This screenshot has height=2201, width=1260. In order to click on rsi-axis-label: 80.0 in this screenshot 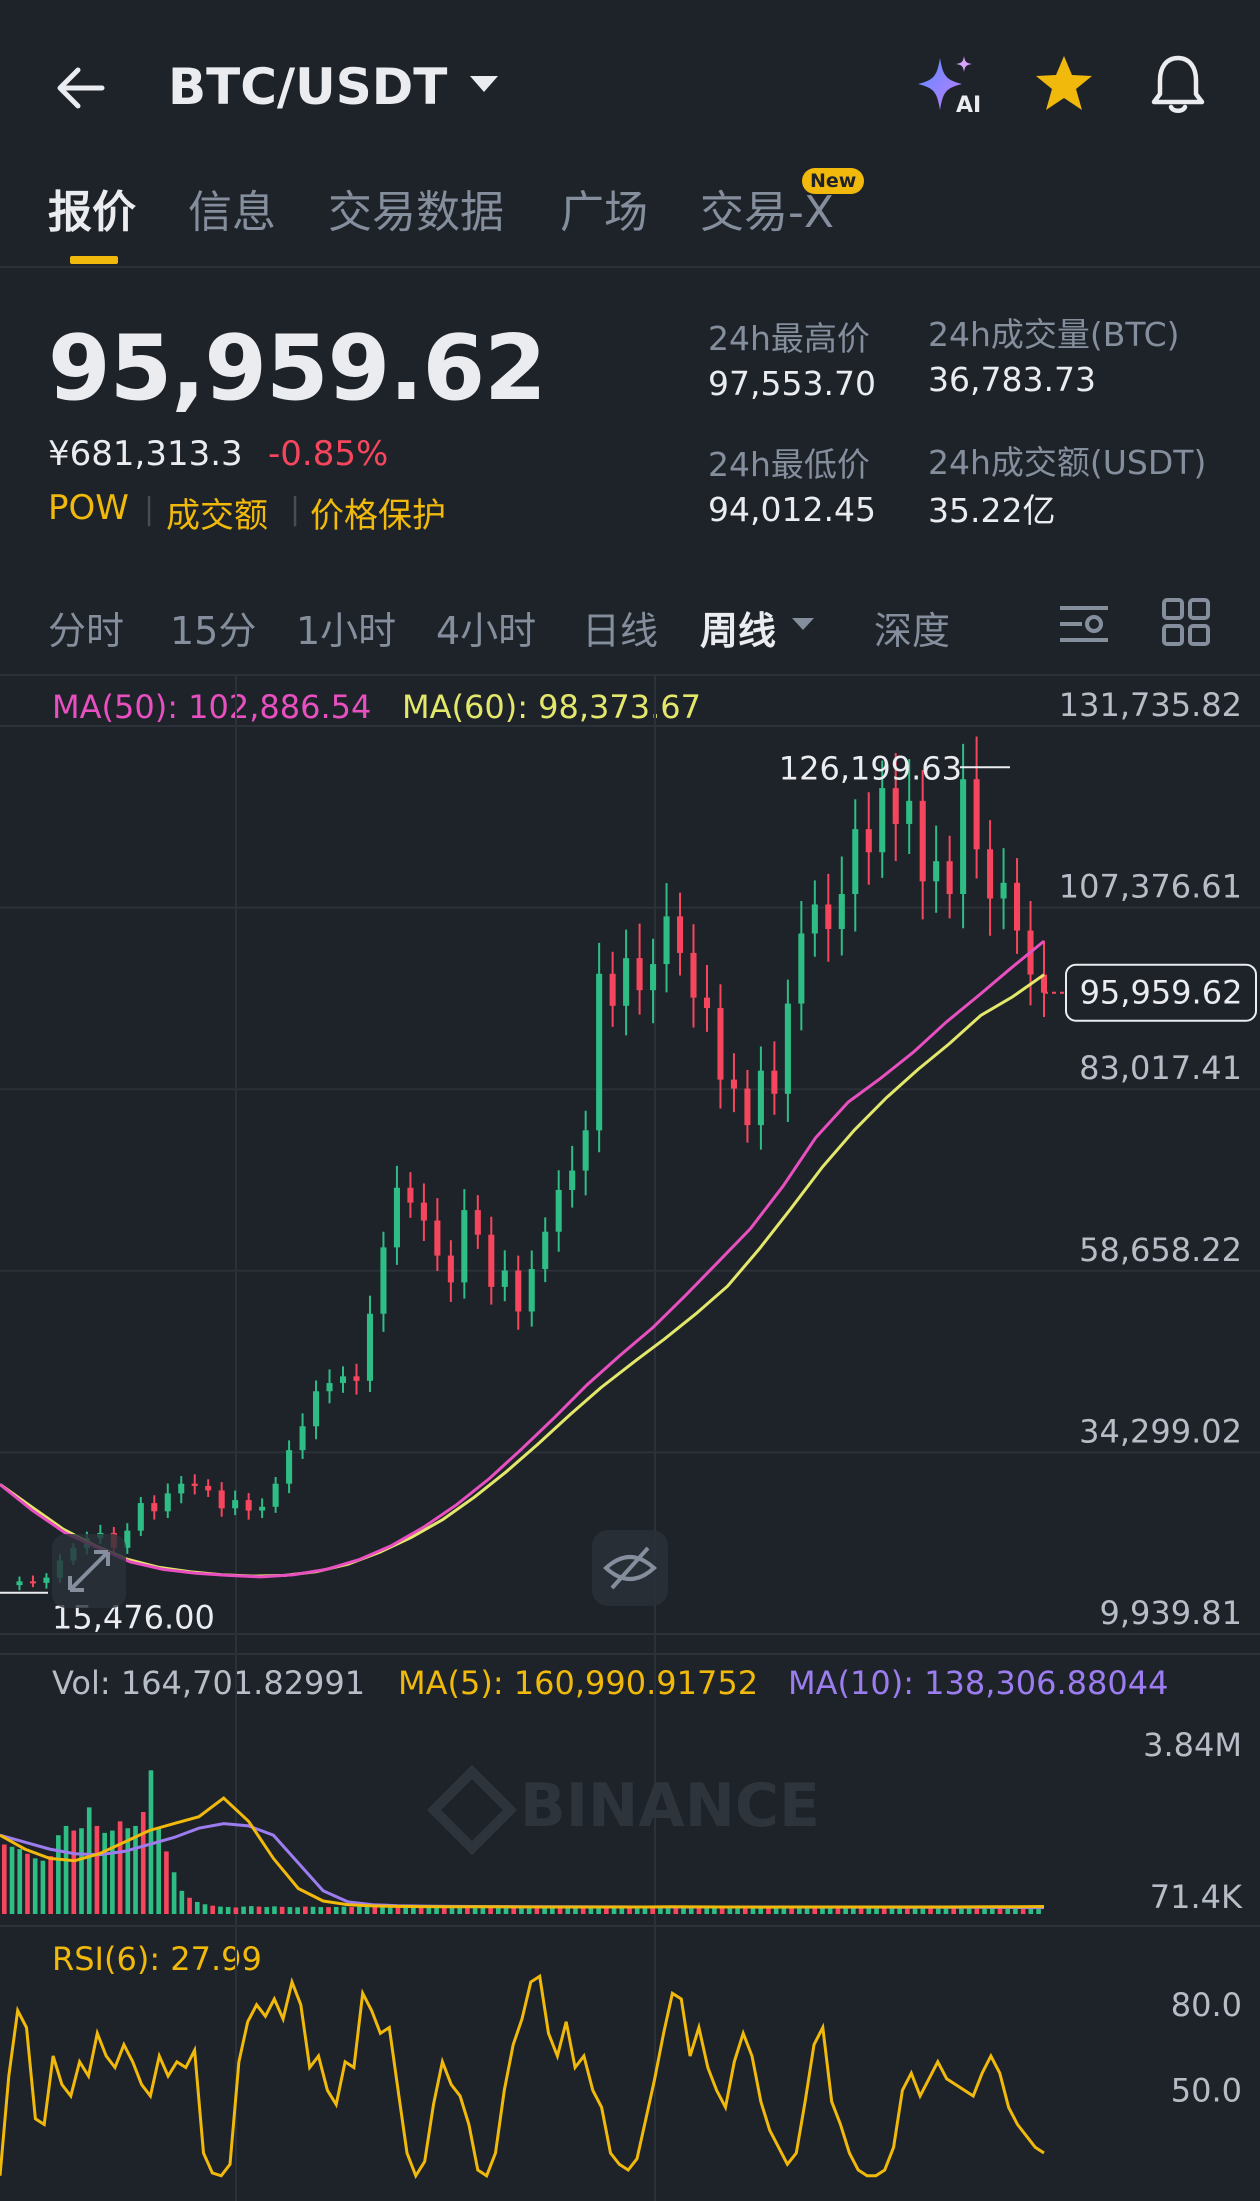, I will do `click(1206, 2005)`.